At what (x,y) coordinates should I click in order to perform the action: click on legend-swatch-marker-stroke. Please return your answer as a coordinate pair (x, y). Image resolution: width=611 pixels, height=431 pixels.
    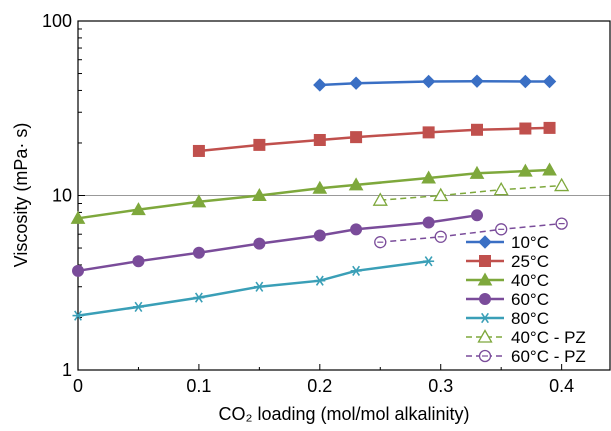
    Looking at the image, I should click on (485, 318).